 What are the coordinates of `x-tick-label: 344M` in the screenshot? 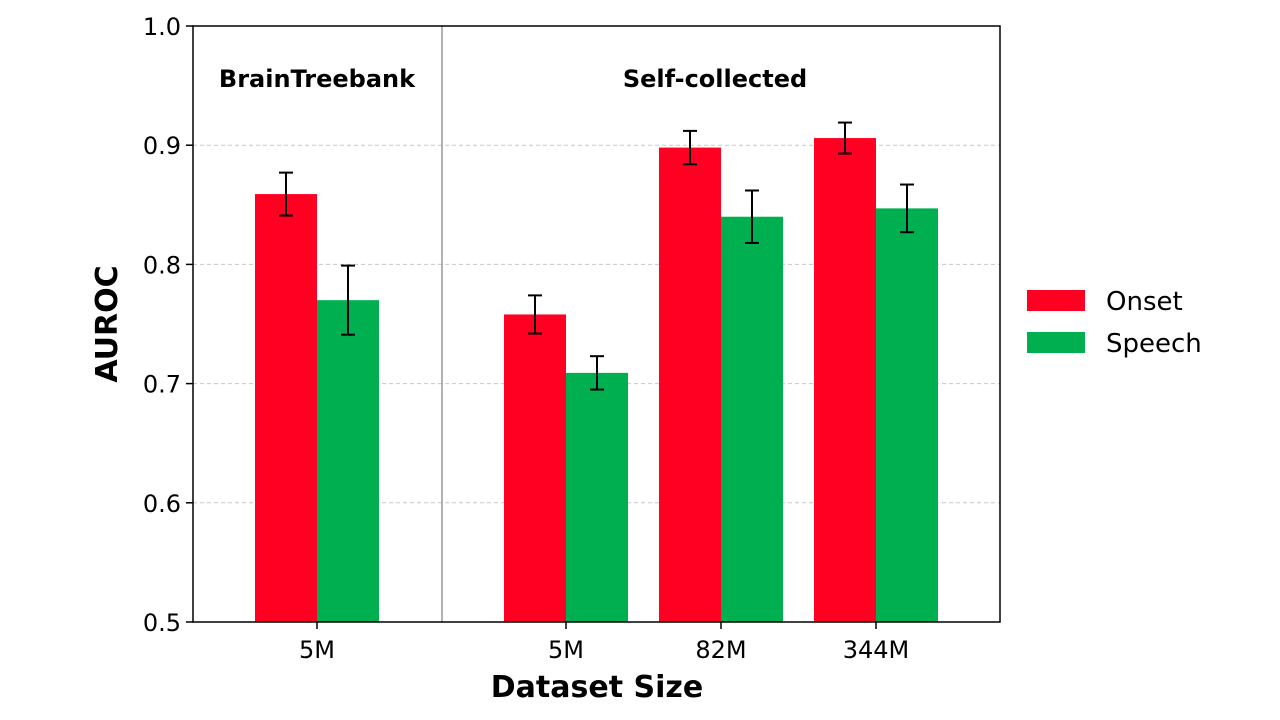 It's located at (876, 650).